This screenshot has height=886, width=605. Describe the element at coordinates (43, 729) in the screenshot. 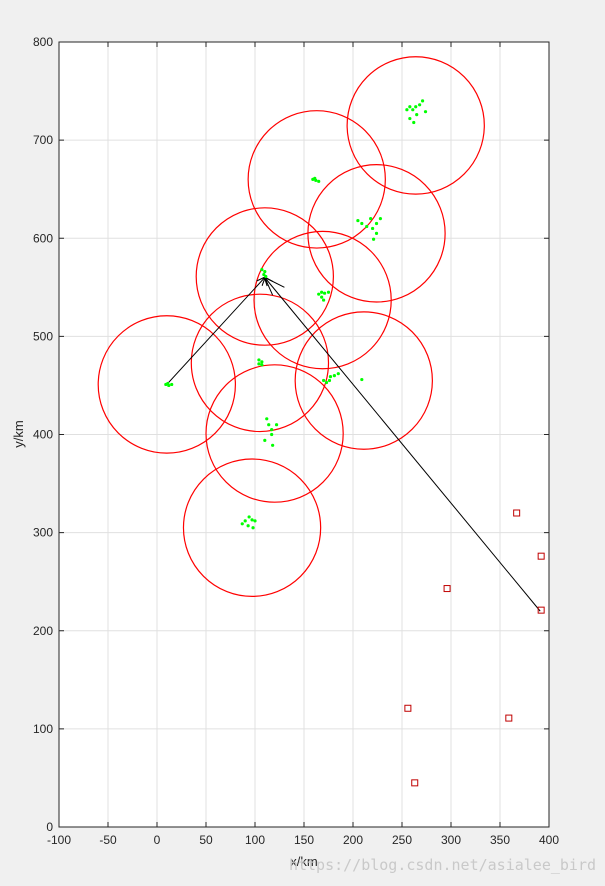

I see `y-tick-label: 100` at that location.